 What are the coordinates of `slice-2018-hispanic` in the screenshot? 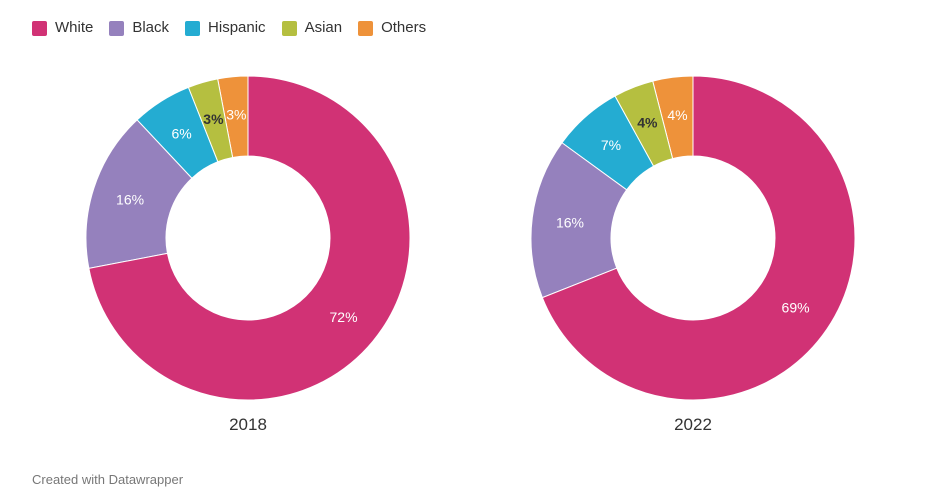 It's located at (177, 132).